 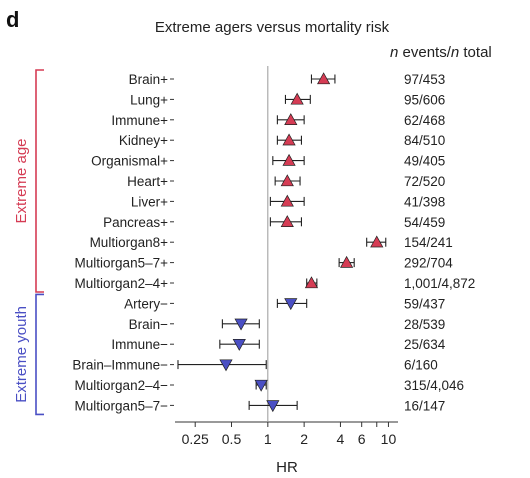 I want to click on x-tick-label: 6, so click(x=362, y=439).